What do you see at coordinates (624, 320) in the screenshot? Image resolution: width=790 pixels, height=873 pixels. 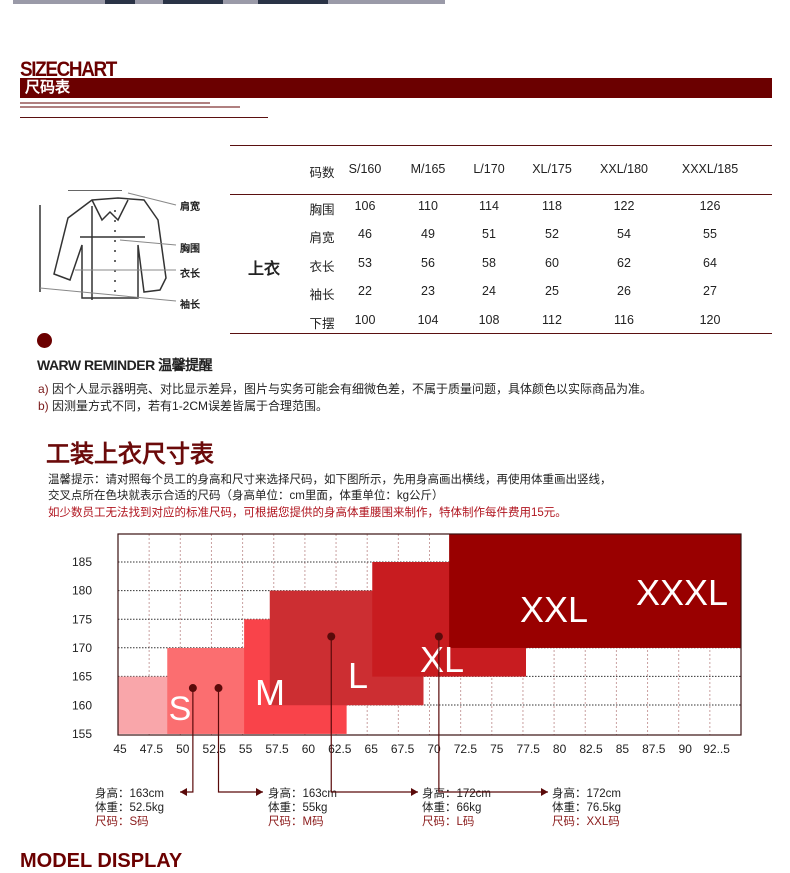 I see `table-cell: 116` at bounding box center [624, 320].